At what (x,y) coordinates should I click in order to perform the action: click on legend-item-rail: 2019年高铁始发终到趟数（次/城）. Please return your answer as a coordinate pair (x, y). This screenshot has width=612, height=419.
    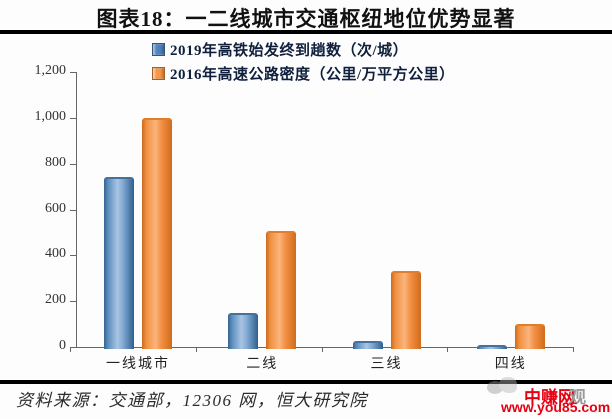
    Looking at the image, I should click on (303, 49).